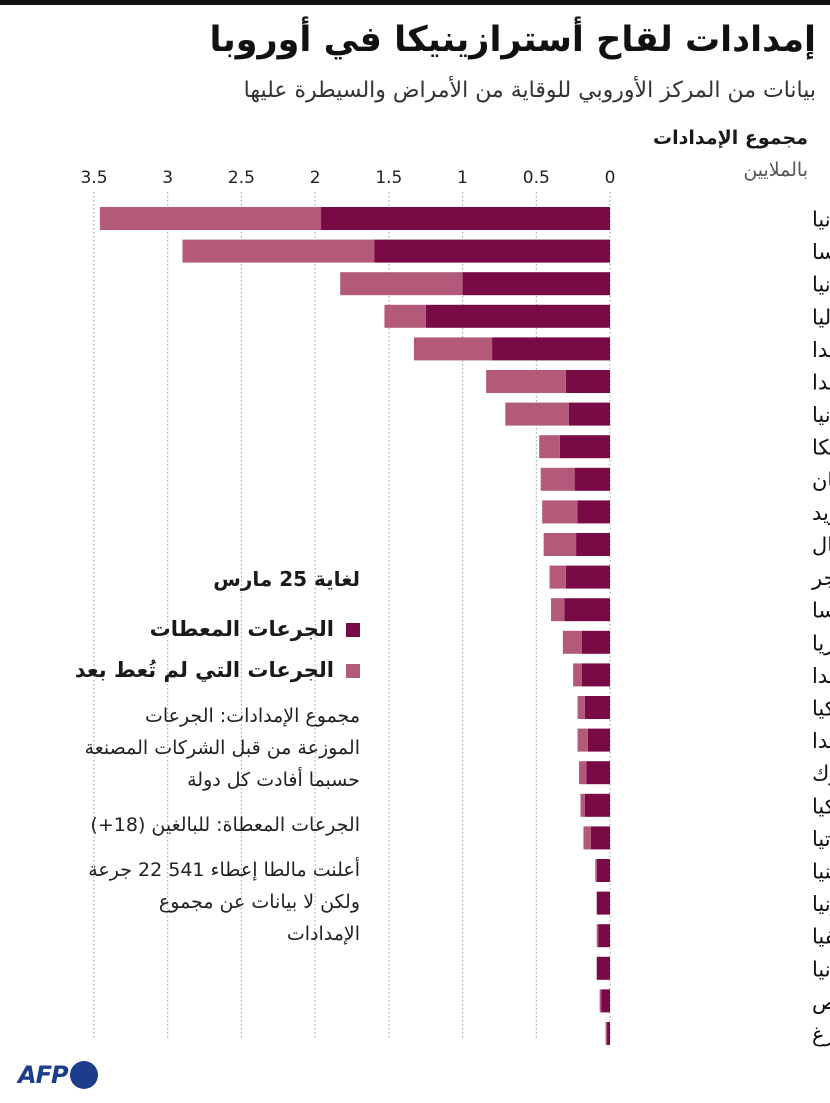 The width and height of the screenshot is (830, 1103). What do you see at coordinates (225, 825) in the screenshot?
I see `note-administered: الجرعات المعطاة: للبالغين (18+)` at bounding box center [225, 825].